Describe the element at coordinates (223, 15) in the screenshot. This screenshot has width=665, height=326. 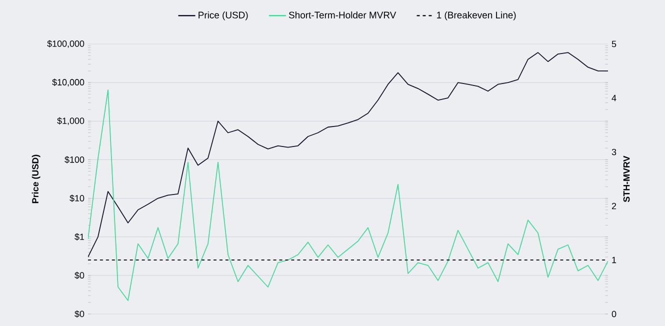
I see `legend-label: Price (USD)` at that location.